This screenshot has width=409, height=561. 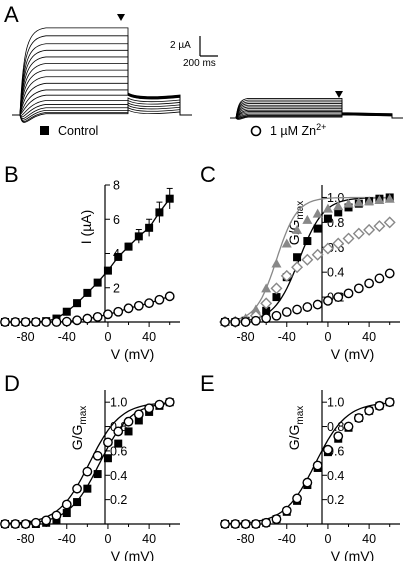 What do you see at coordinates (44, 130) in the screenshot?
I see `legend-control-marker` at bounding box center [44, 130].